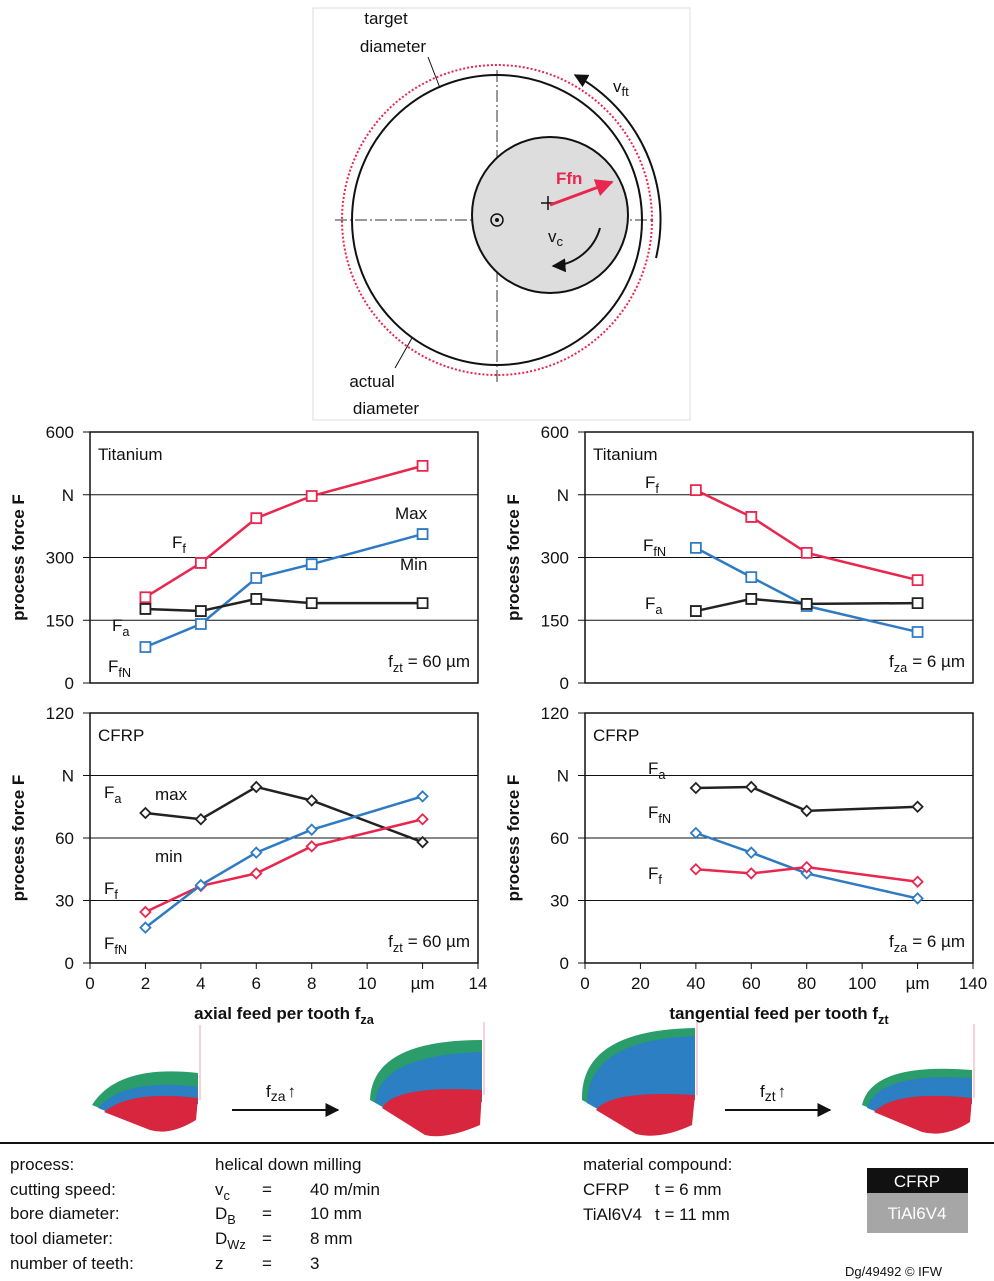 This screenshot has width=994, height=1281. Describe the element at coordinates (806, 983) in the screenshot. I see `x-tick-label: 80` at that location.